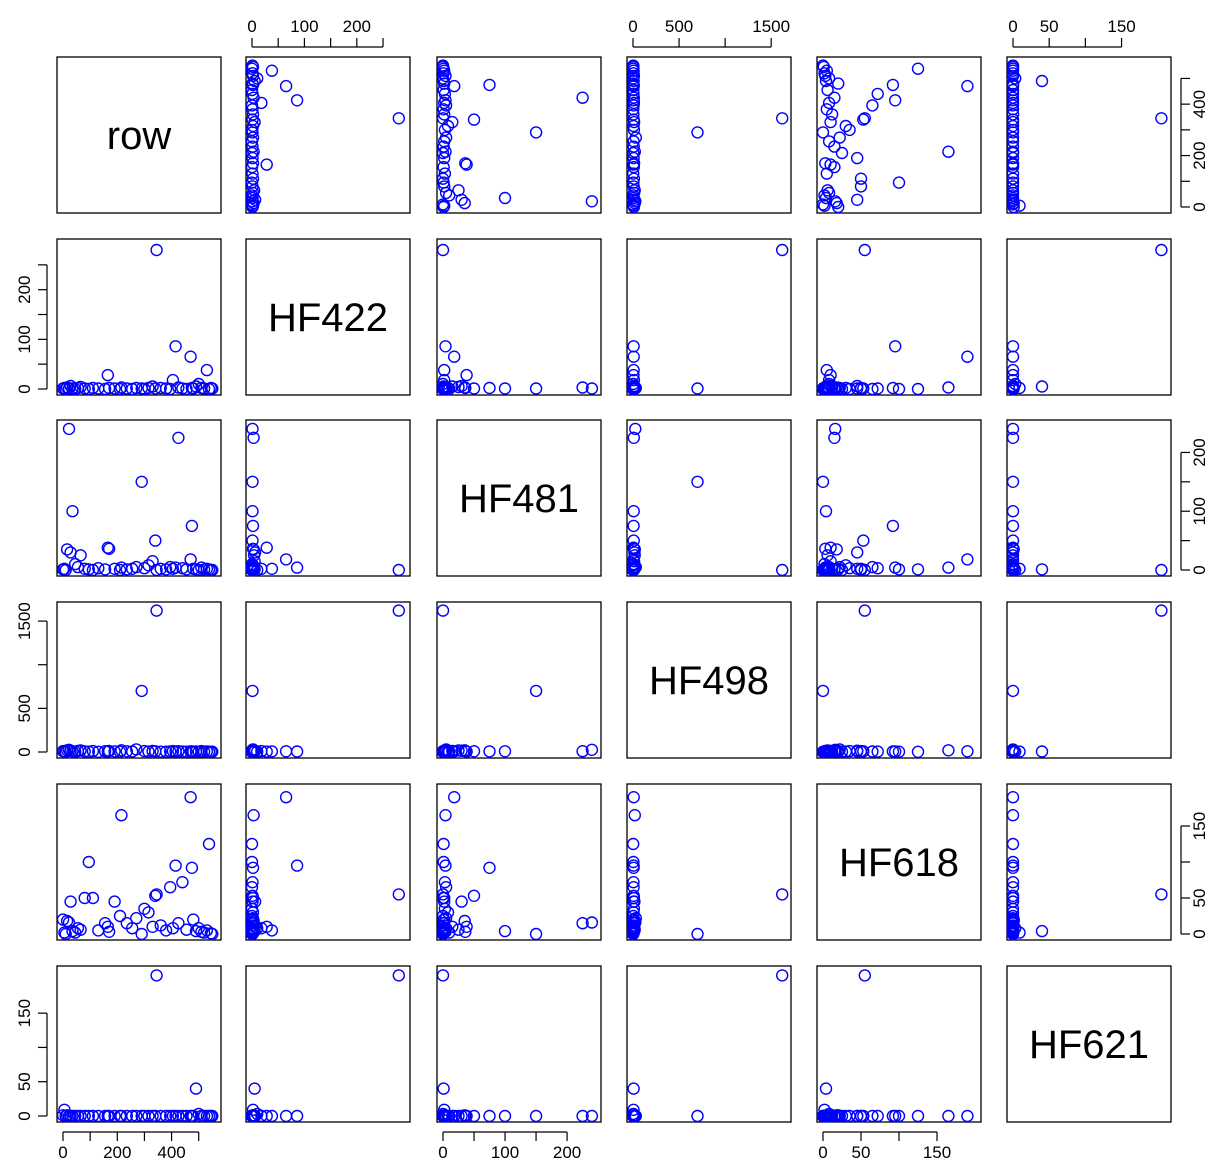 This screenshot has width=1221, height=1171. Describe the element at coordinates (519, 498) in the screenshot. I see `panel-HF481-vs-HF481: HF481` at that location.